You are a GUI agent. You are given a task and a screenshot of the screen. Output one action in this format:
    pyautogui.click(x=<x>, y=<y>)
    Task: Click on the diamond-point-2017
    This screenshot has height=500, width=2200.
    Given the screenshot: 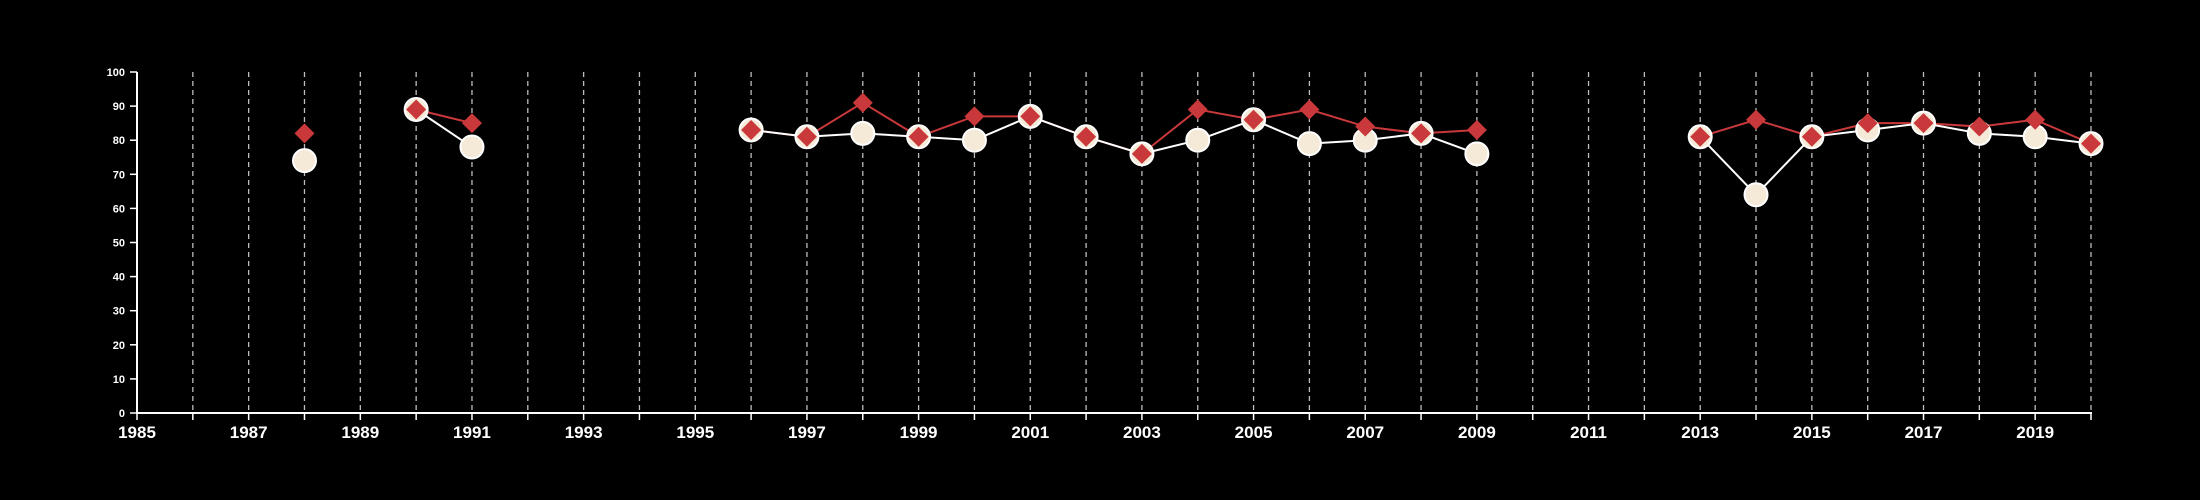 What is the action you would take?
    pyautogui.click(x=1923, y=123)
    